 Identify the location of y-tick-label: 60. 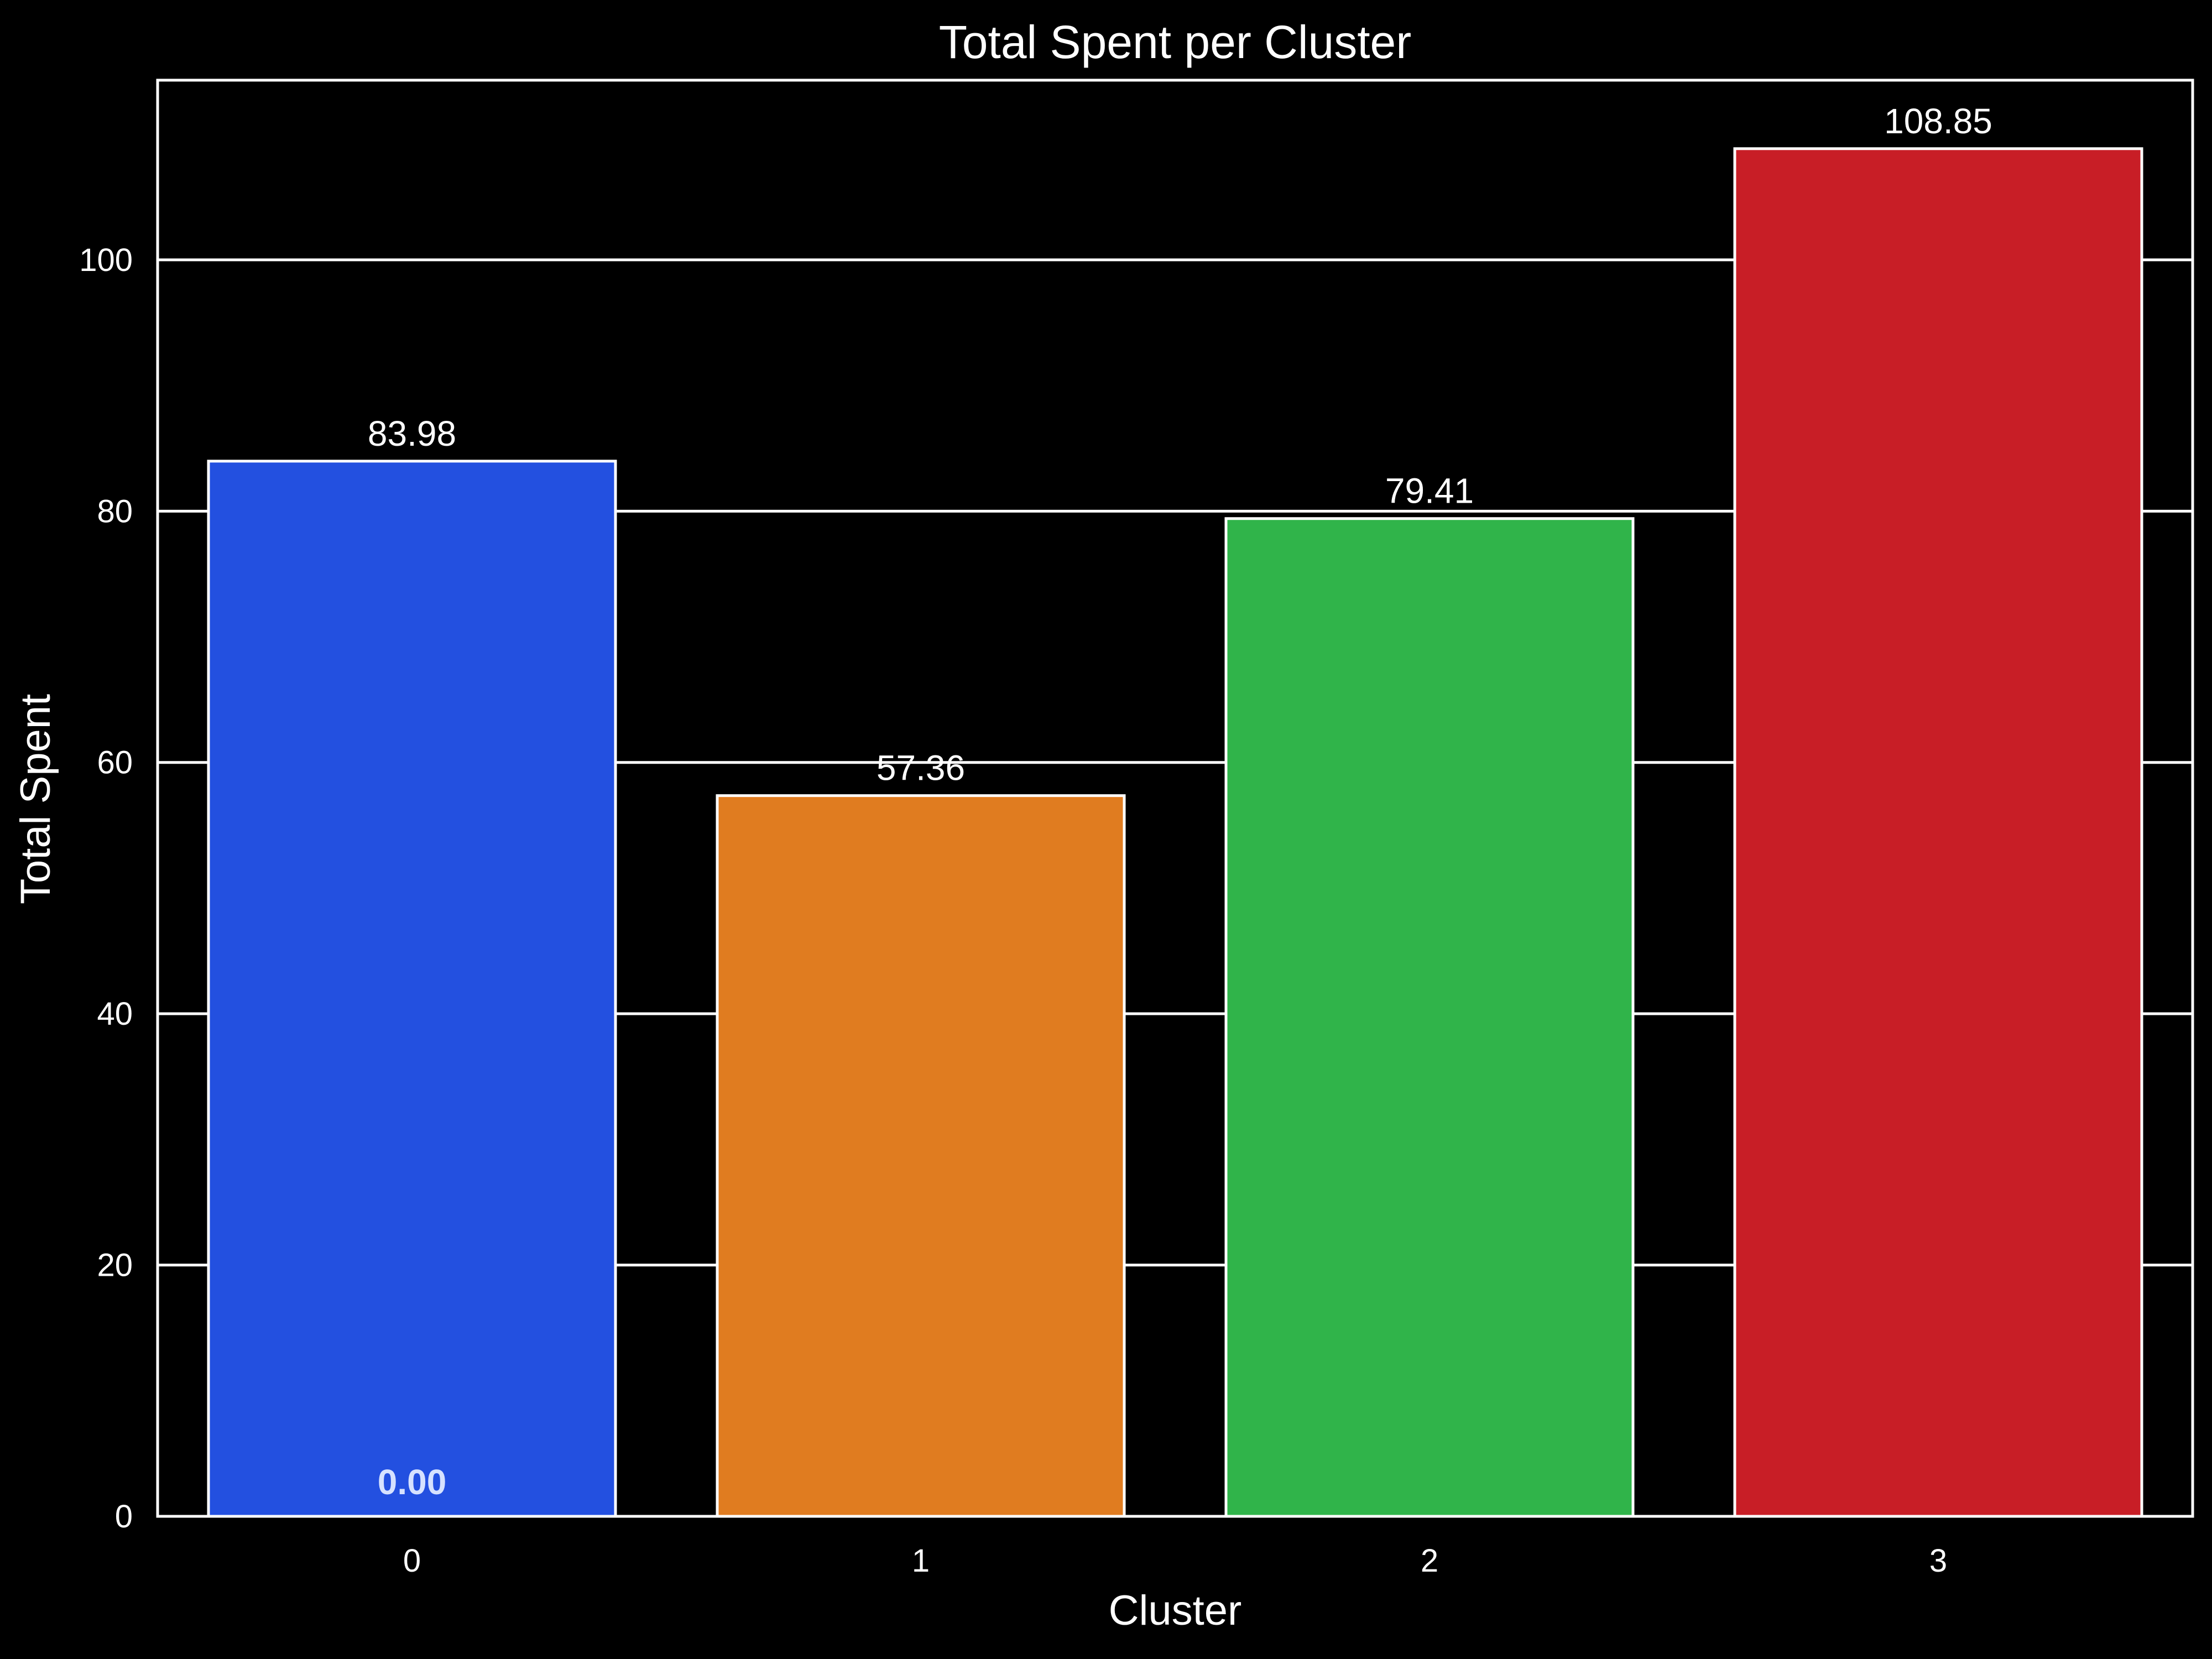
(115, 763).